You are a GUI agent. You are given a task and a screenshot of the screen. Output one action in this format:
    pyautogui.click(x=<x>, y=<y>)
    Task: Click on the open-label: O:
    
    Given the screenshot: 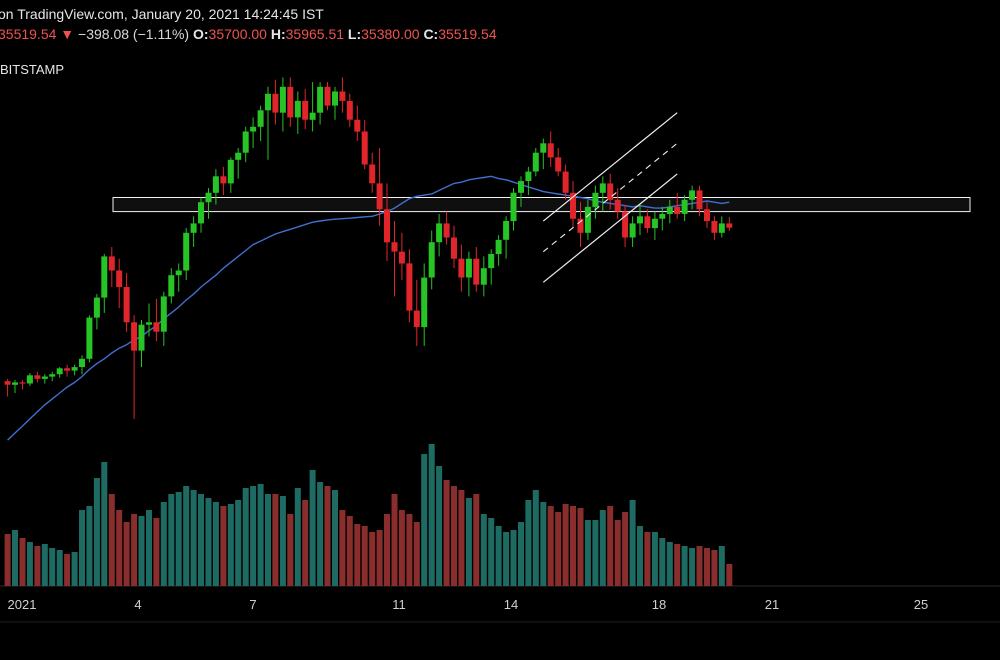 What is the action you would take?
    pyautogui.click(x=200, y=34)
    